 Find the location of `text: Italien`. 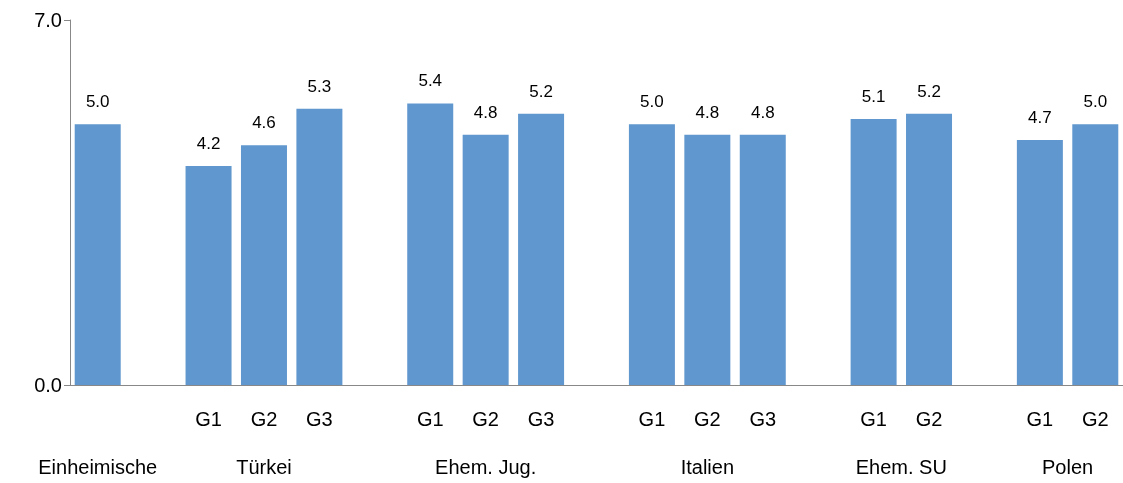

text: Italien is located at coordinates (707, 467).